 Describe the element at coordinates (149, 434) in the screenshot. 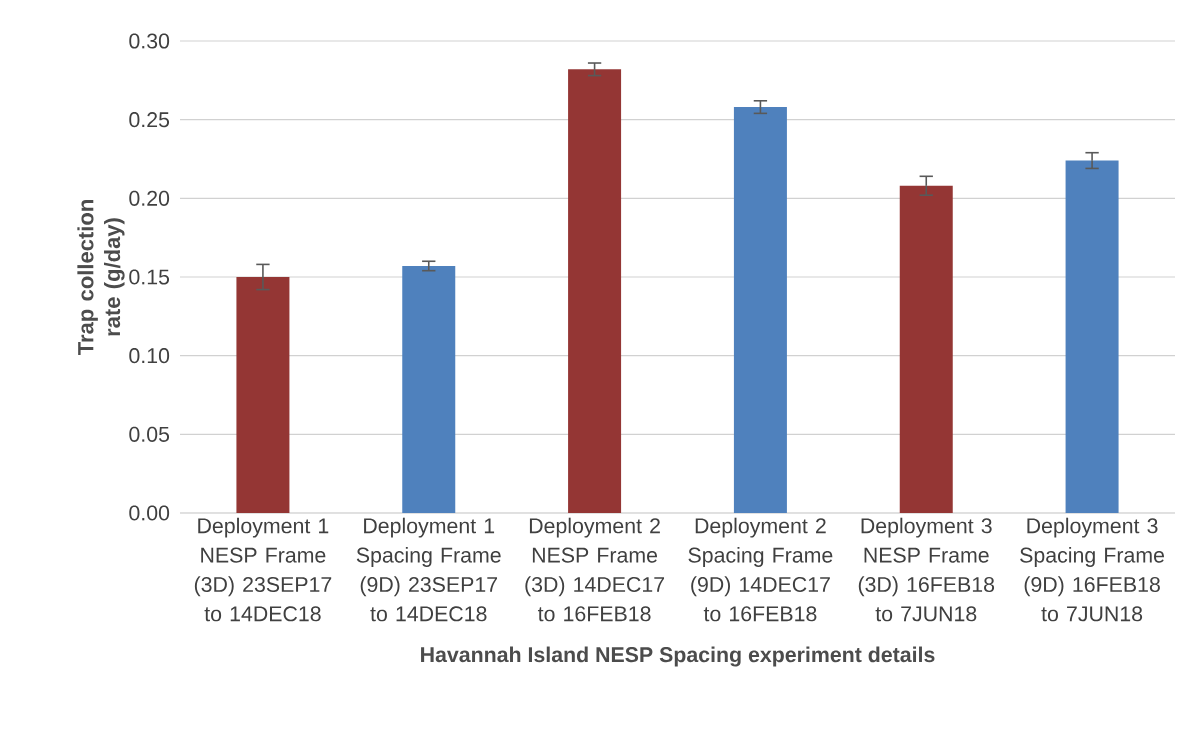

I see `y-tick-label: 0.05` at that location.